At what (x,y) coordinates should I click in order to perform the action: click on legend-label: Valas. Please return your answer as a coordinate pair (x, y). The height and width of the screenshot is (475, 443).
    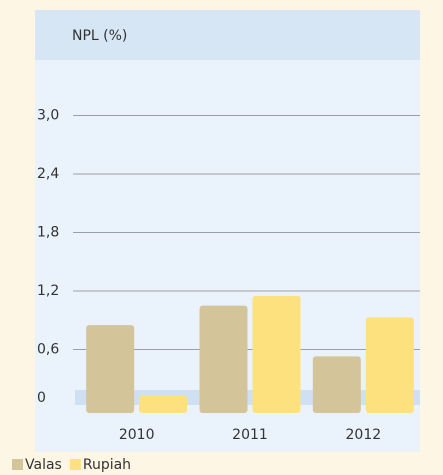
    Looking at the image, I should click on (43, 465).